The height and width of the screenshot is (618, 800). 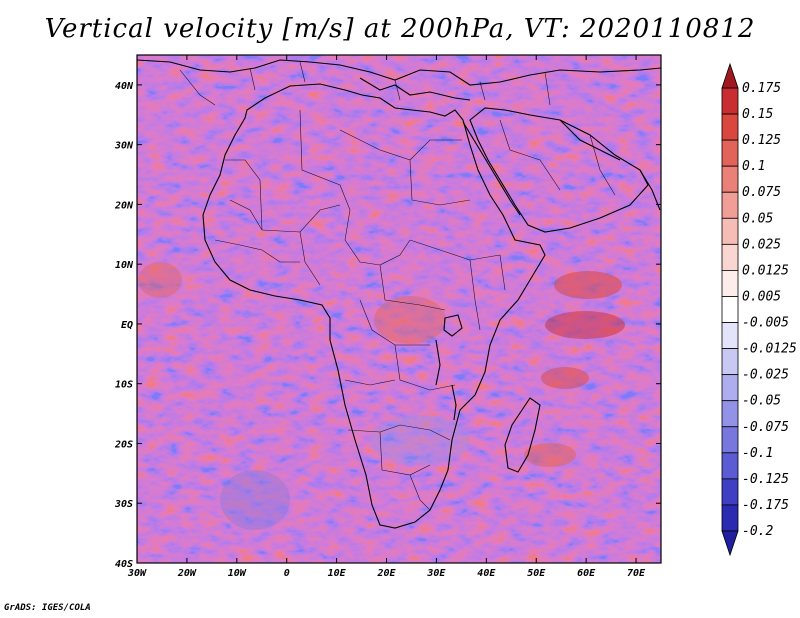 What do you see at coordinates (453, 325) in the screenshot?
I see `lake-victoria` at bounding box center [453, 325].